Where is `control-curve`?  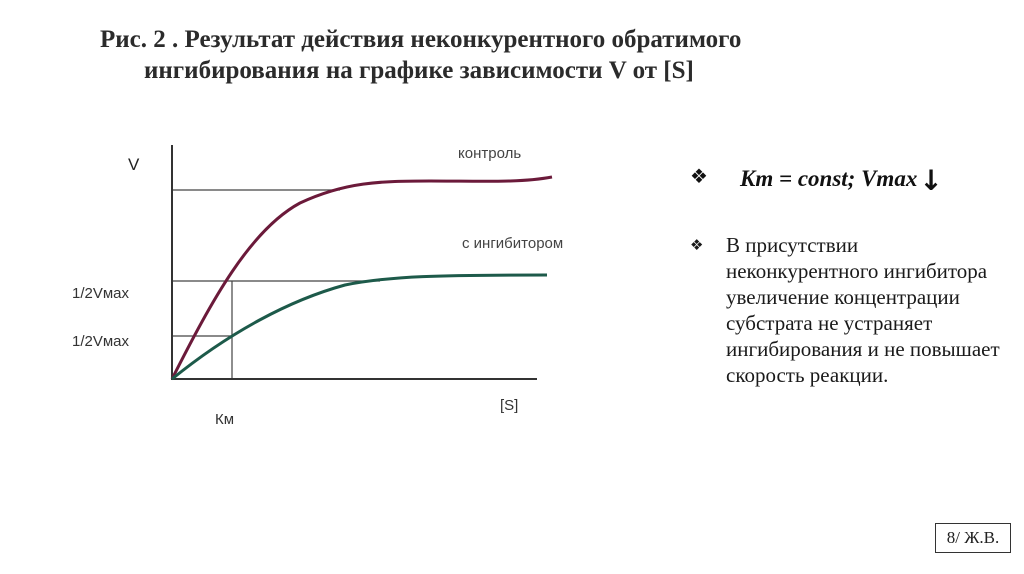 control-curve is located at coordinates (361, 277).